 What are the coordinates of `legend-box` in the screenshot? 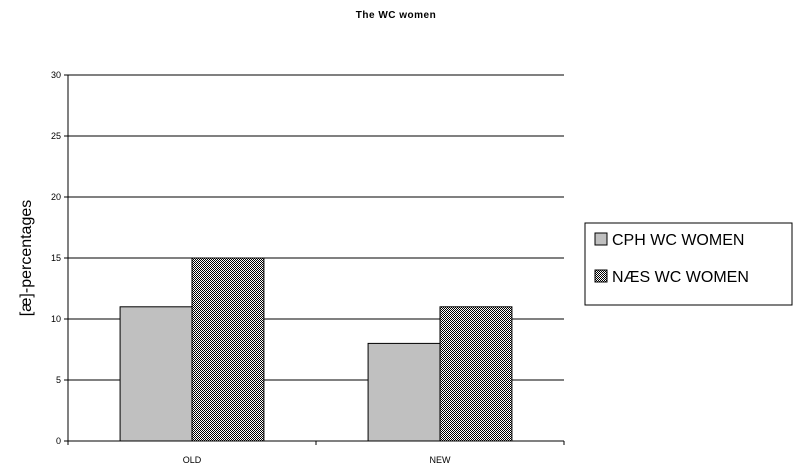 It's located at (688, 264).